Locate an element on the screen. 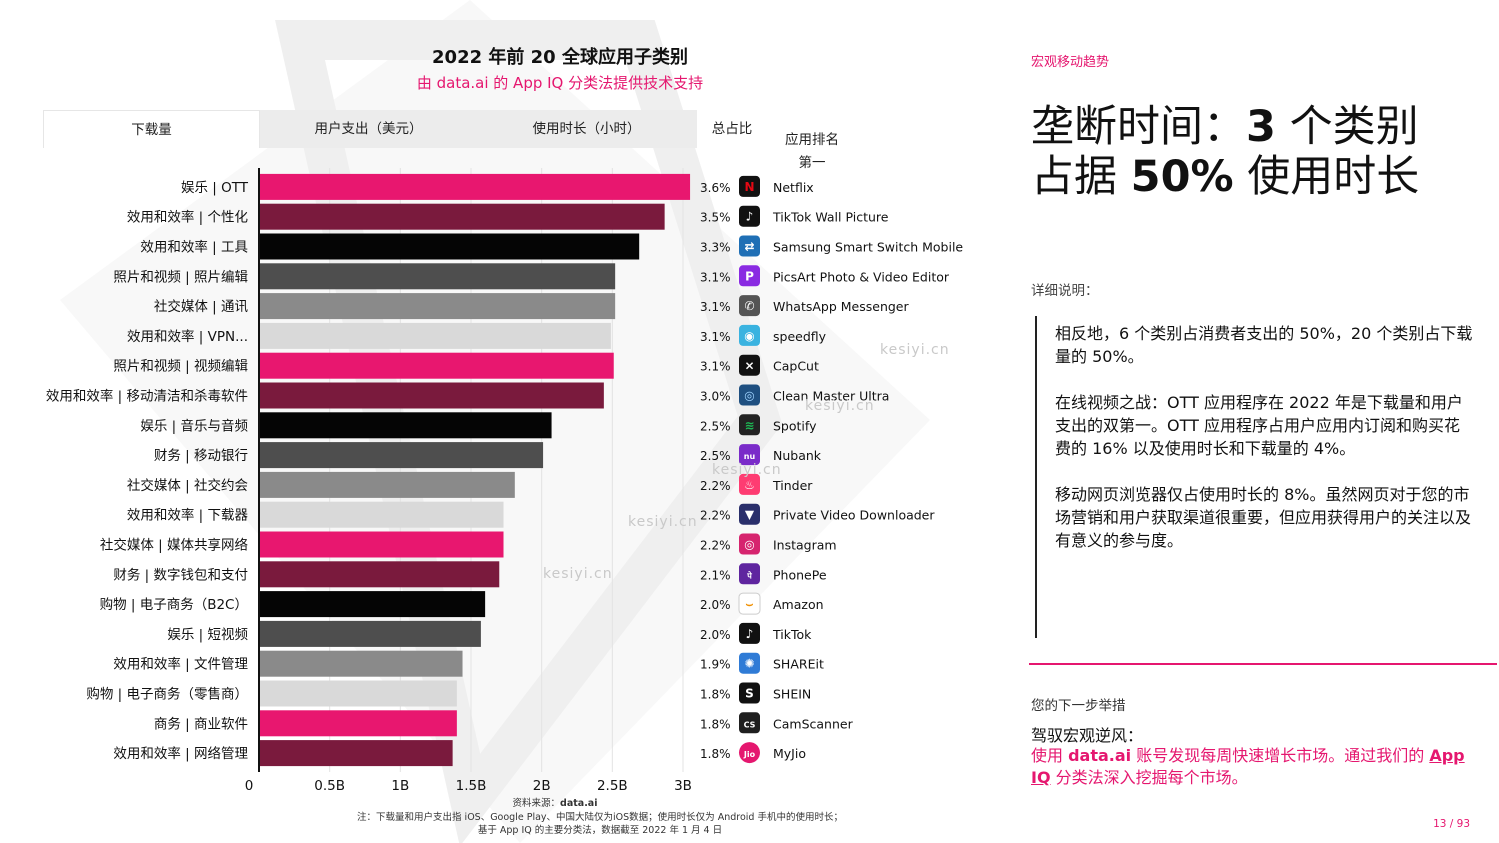 The height and width of the screenshot is (843, 1499). camscanner-icon-glyph: CS is located at coordinates (750, 724).